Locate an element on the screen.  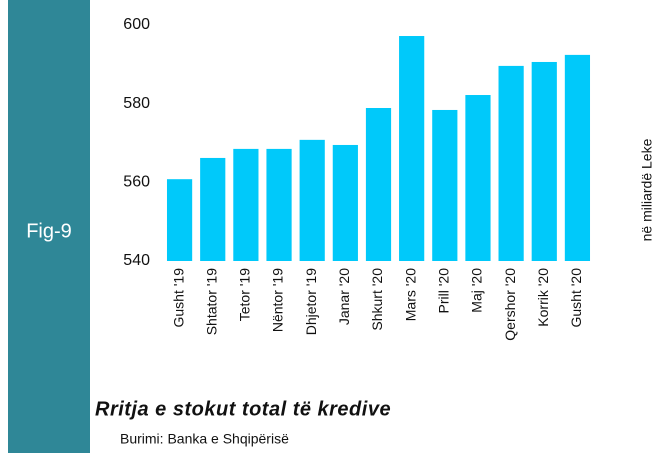
sidebar is located at coordinates (49, 226).